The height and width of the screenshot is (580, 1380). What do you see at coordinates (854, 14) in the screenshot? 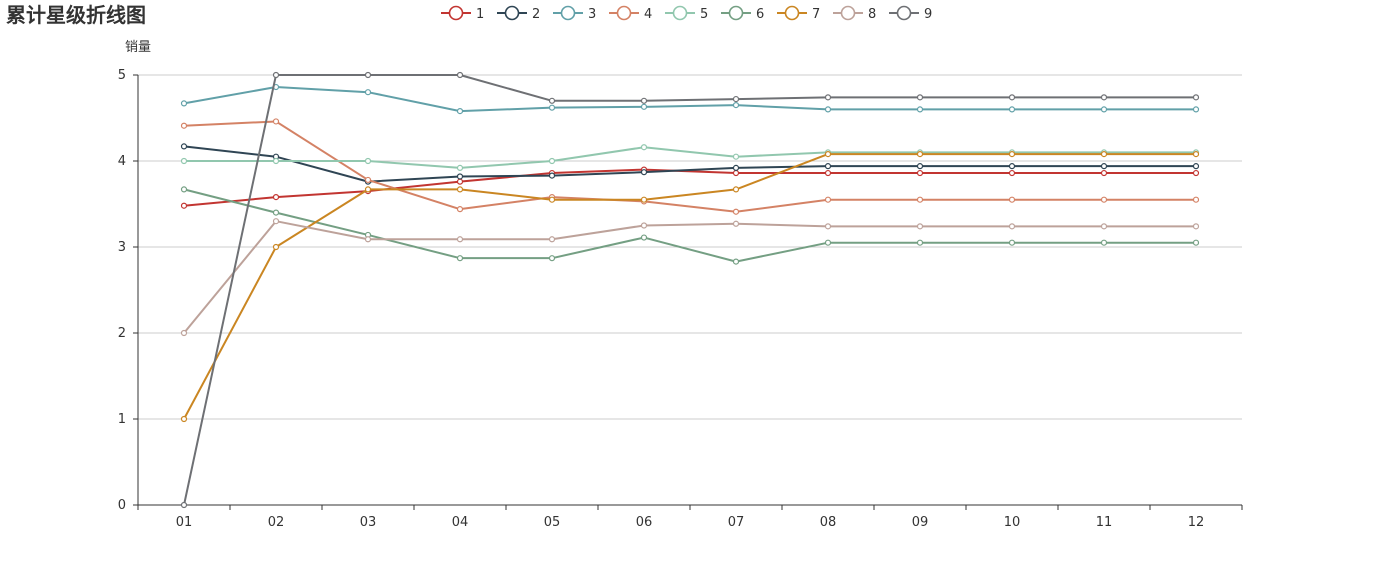
I see `legend-item-8: 8` at bounding box center [854, 14].